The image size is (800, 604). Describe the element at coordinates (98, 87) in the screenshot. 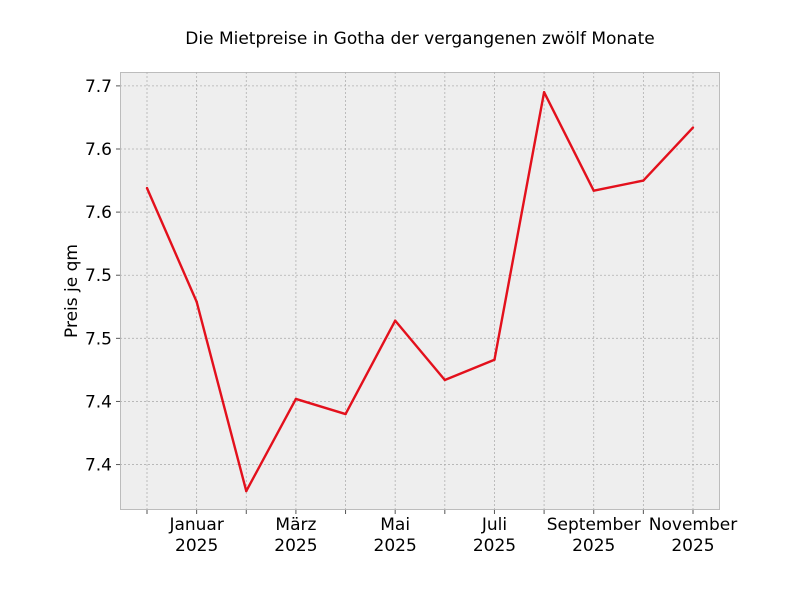

I see `y-tick-label: 7.7` at that location.